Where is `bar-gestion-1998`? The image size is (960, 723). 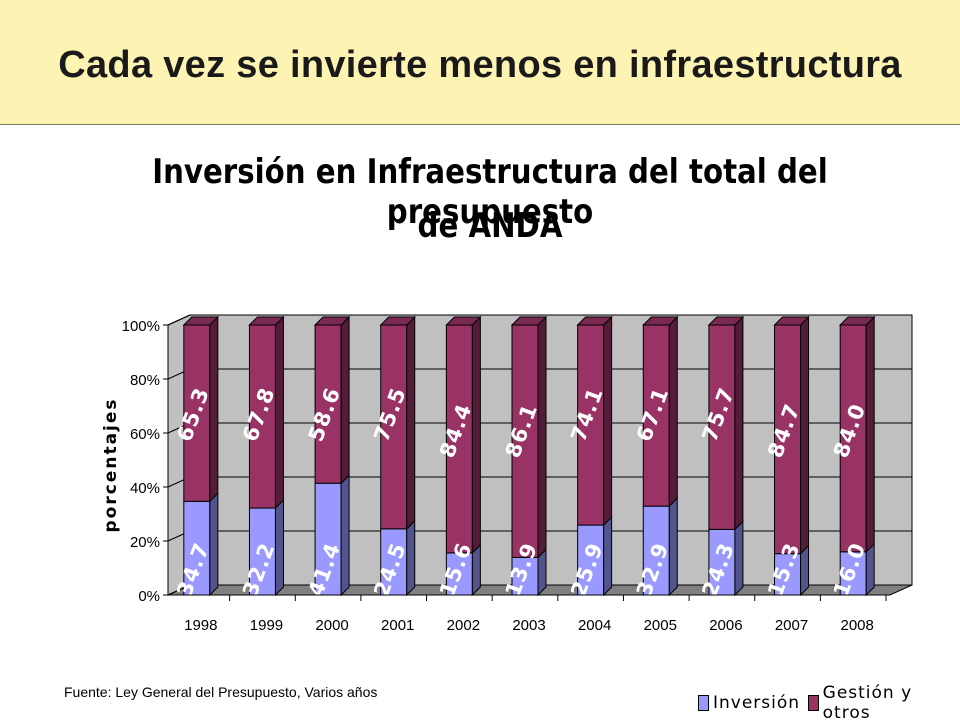 bar-gestion-1998 is located at coordinates (201, 409).